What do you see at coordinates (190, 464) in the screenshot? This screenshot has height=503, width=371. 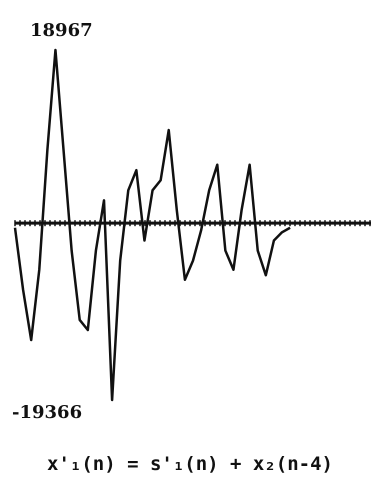 I see `caption: x'₁(n) = s'₁(n) + x₂(n-4)` at bounding box center [190, 464].